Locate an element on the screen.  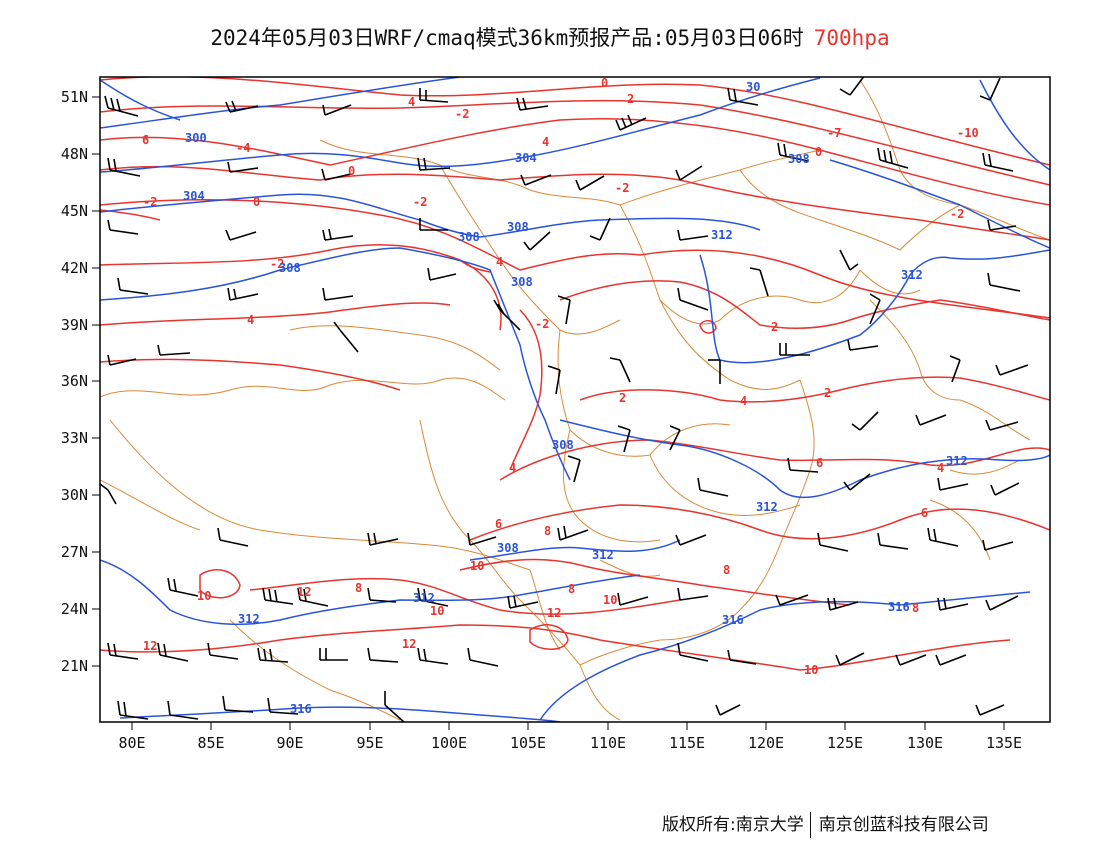
lat-label: 45N is located at coordinates (74, 211).